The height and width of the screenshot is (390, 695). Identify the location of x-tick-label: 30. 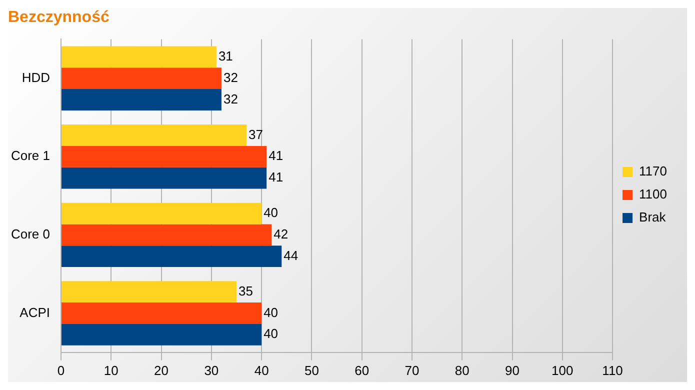
(211, 370).